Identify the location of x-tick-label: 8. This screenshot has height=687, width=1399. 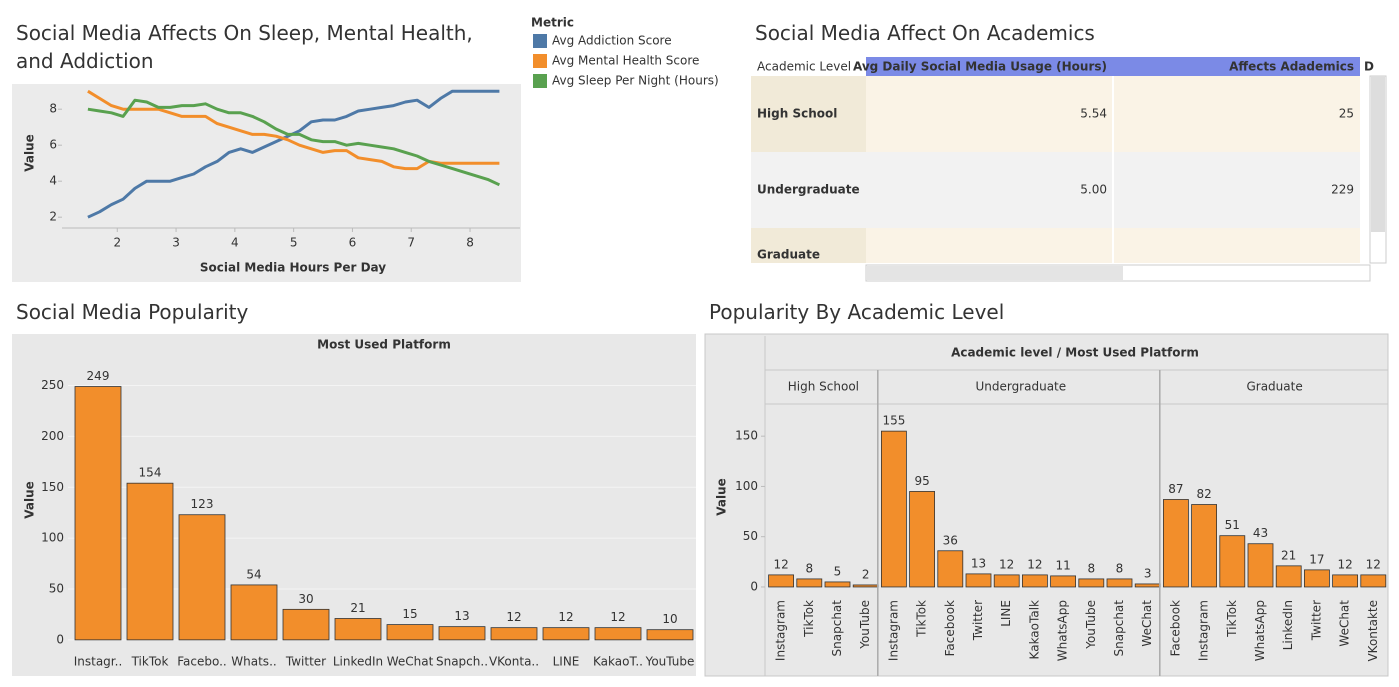
(470, 243).